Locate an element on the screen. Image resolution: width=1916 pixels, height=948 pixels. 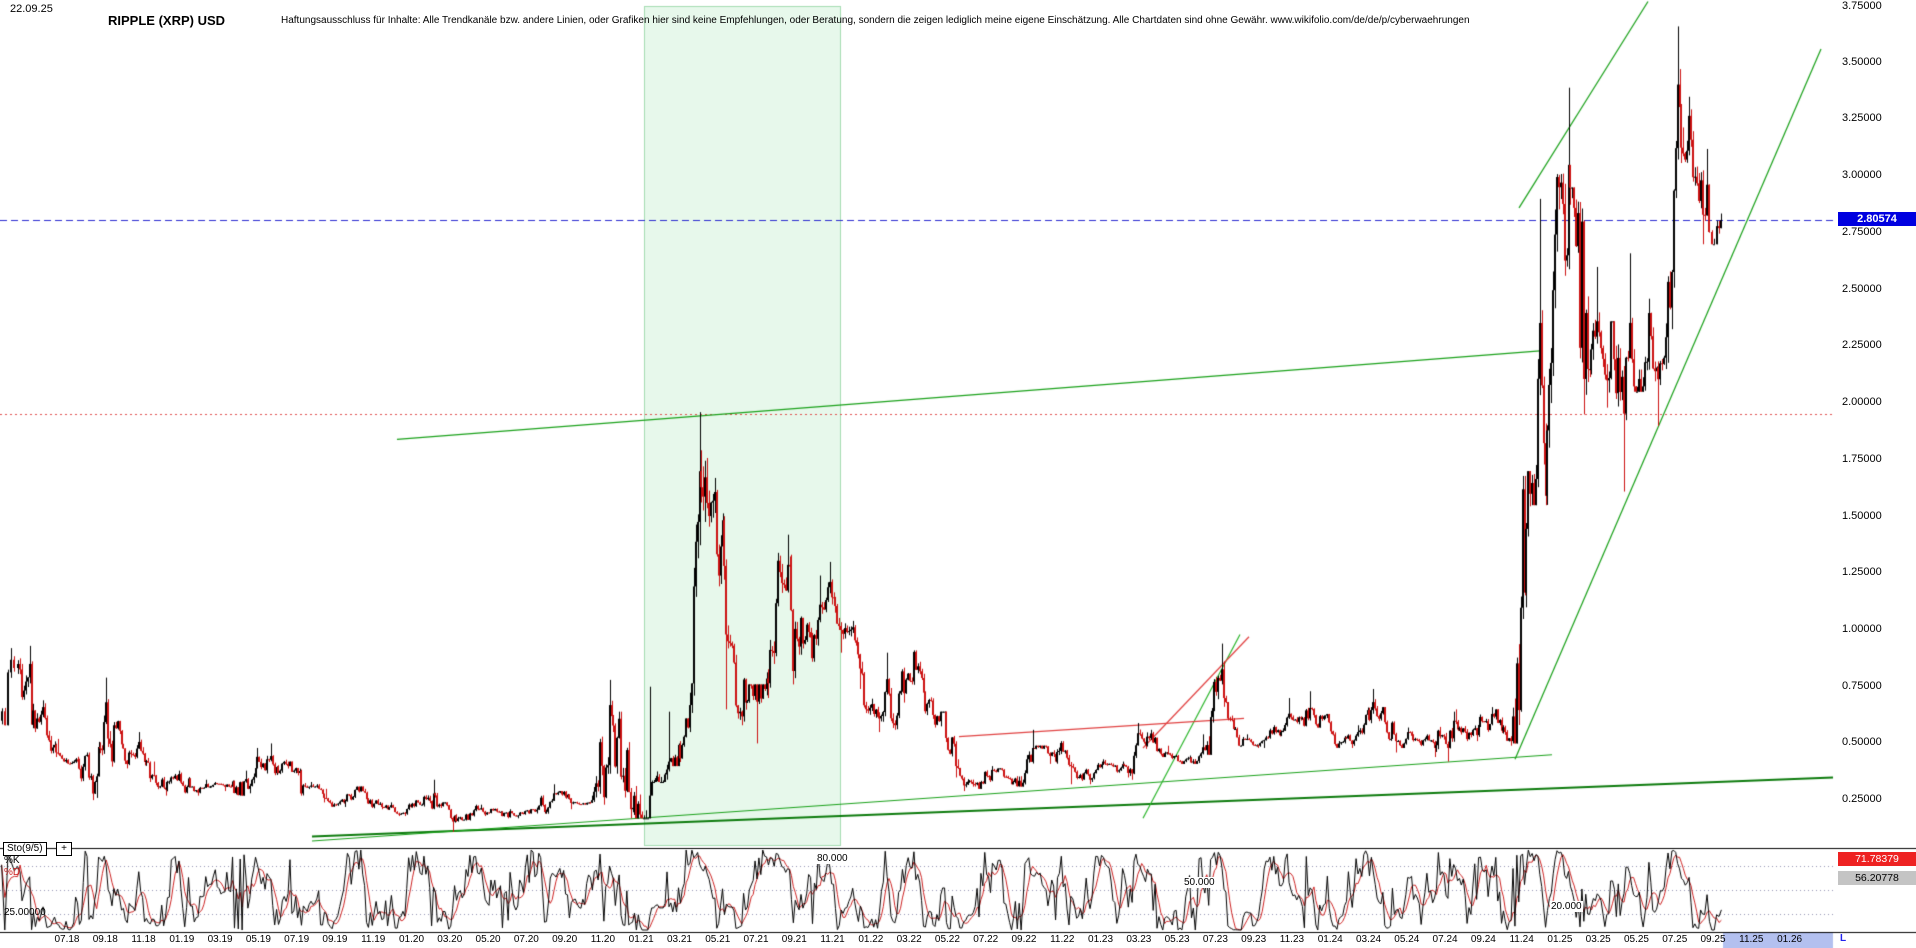
date-tick-label: 01.26 is located at coordinates (1790, 939).